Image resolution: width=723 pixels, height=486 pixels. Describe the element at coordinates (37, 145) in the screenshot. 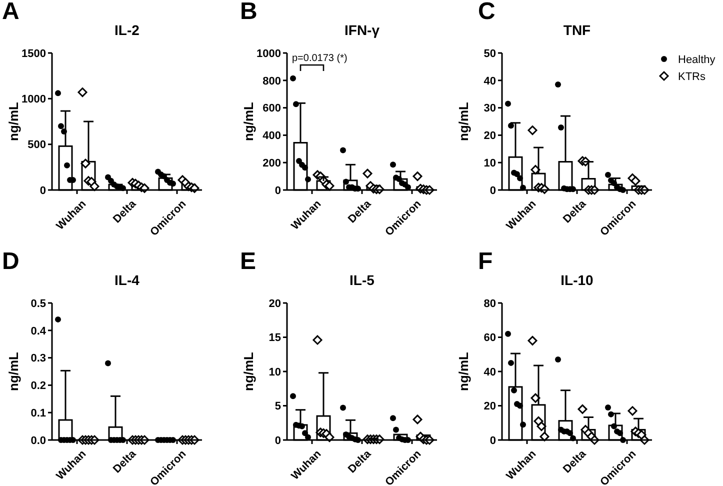

I see `y-tick-label: 500` at that location.